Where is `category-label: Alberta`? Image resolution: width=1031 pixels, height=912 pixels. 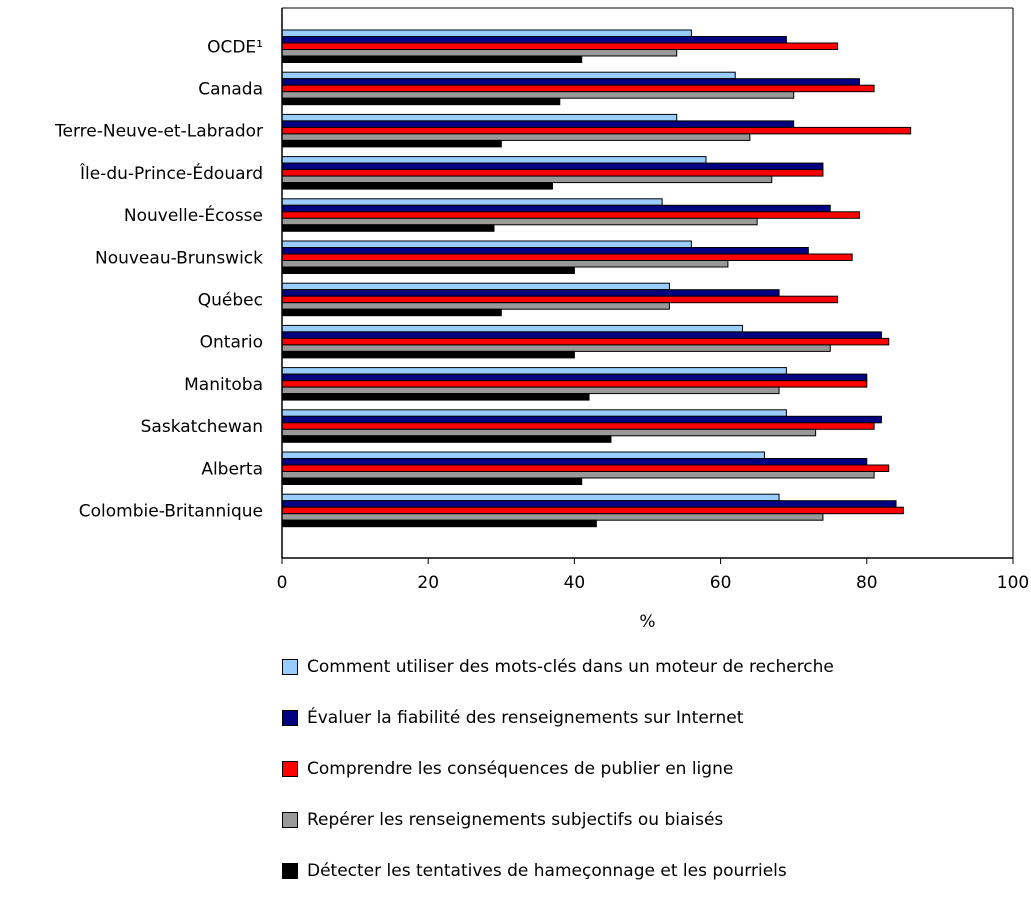 category-label: Alberta is located at coordinates (232, 469).